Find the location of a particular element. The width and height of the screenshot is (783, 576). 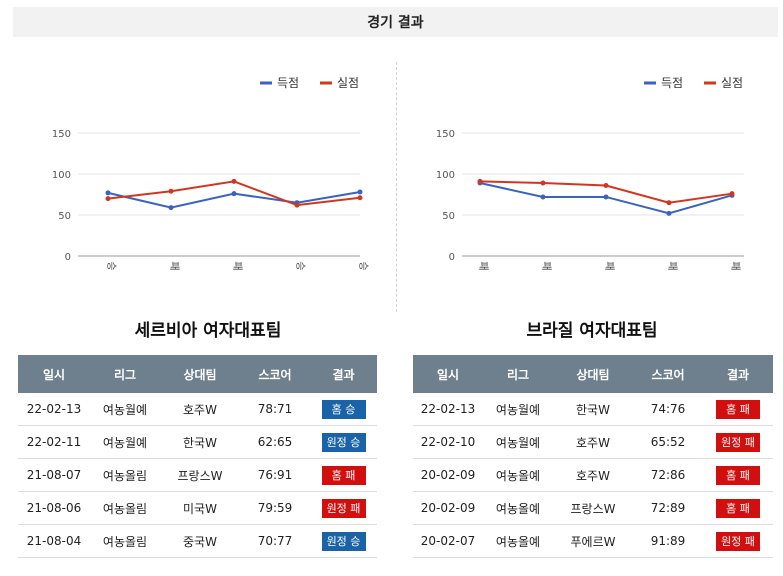

match-score: 91:89 is located at coordinates (668, 541).